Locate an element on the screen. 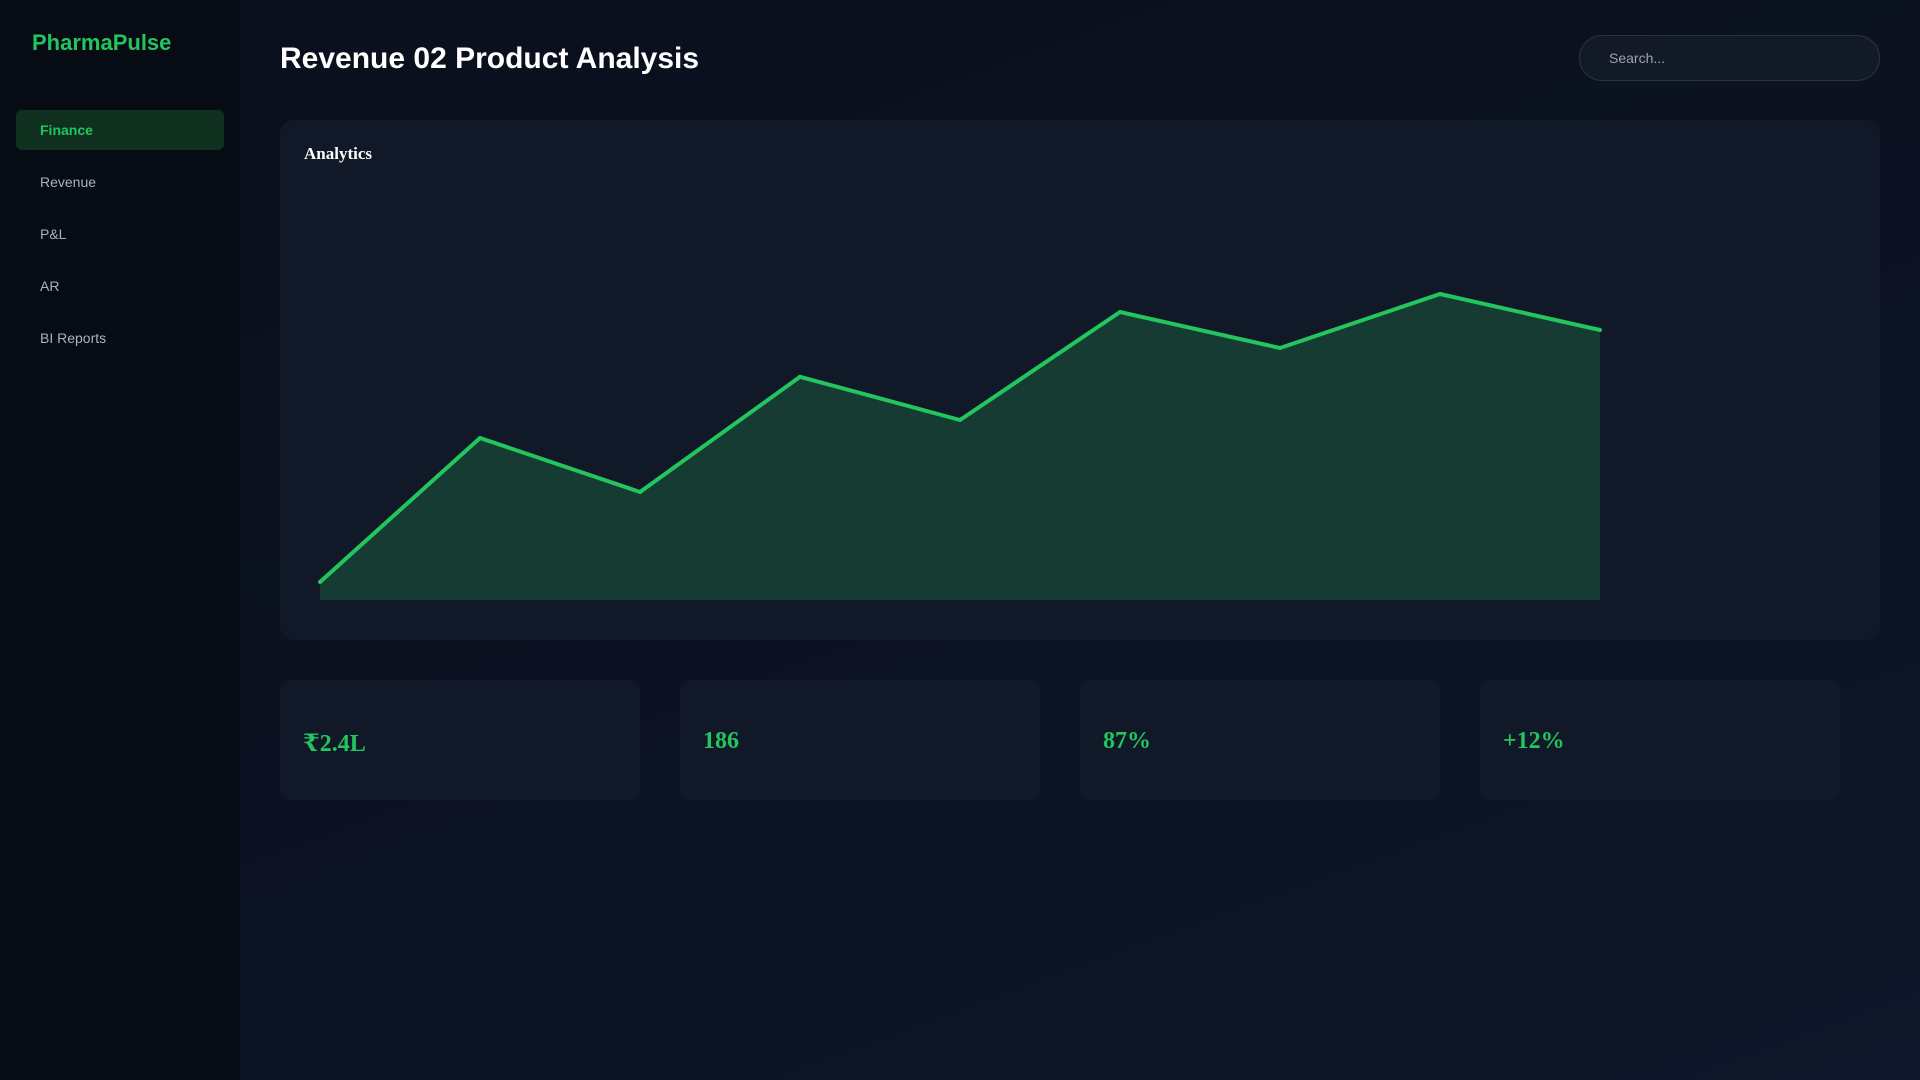 The width and height of the screenshot is (1920, 1080). sidebar-item-ar: AR is located at coordinates (50, 286).